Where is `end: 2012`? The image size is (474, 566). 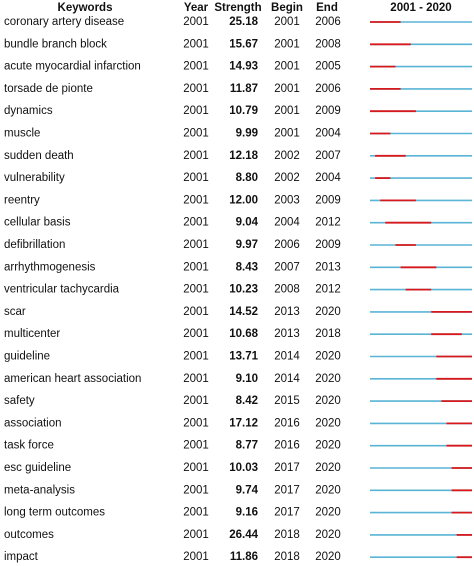
end: 2012 is located at coordinates (328, 223).